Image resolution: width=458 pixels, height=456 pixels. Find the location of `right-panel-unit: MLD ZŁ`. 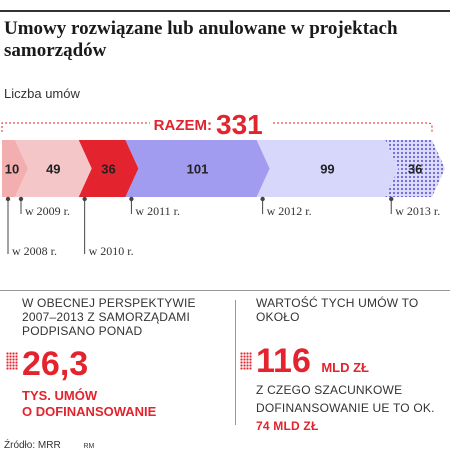

right-panel-unit: MLD ZŁ is located at coordinates (345, 367).